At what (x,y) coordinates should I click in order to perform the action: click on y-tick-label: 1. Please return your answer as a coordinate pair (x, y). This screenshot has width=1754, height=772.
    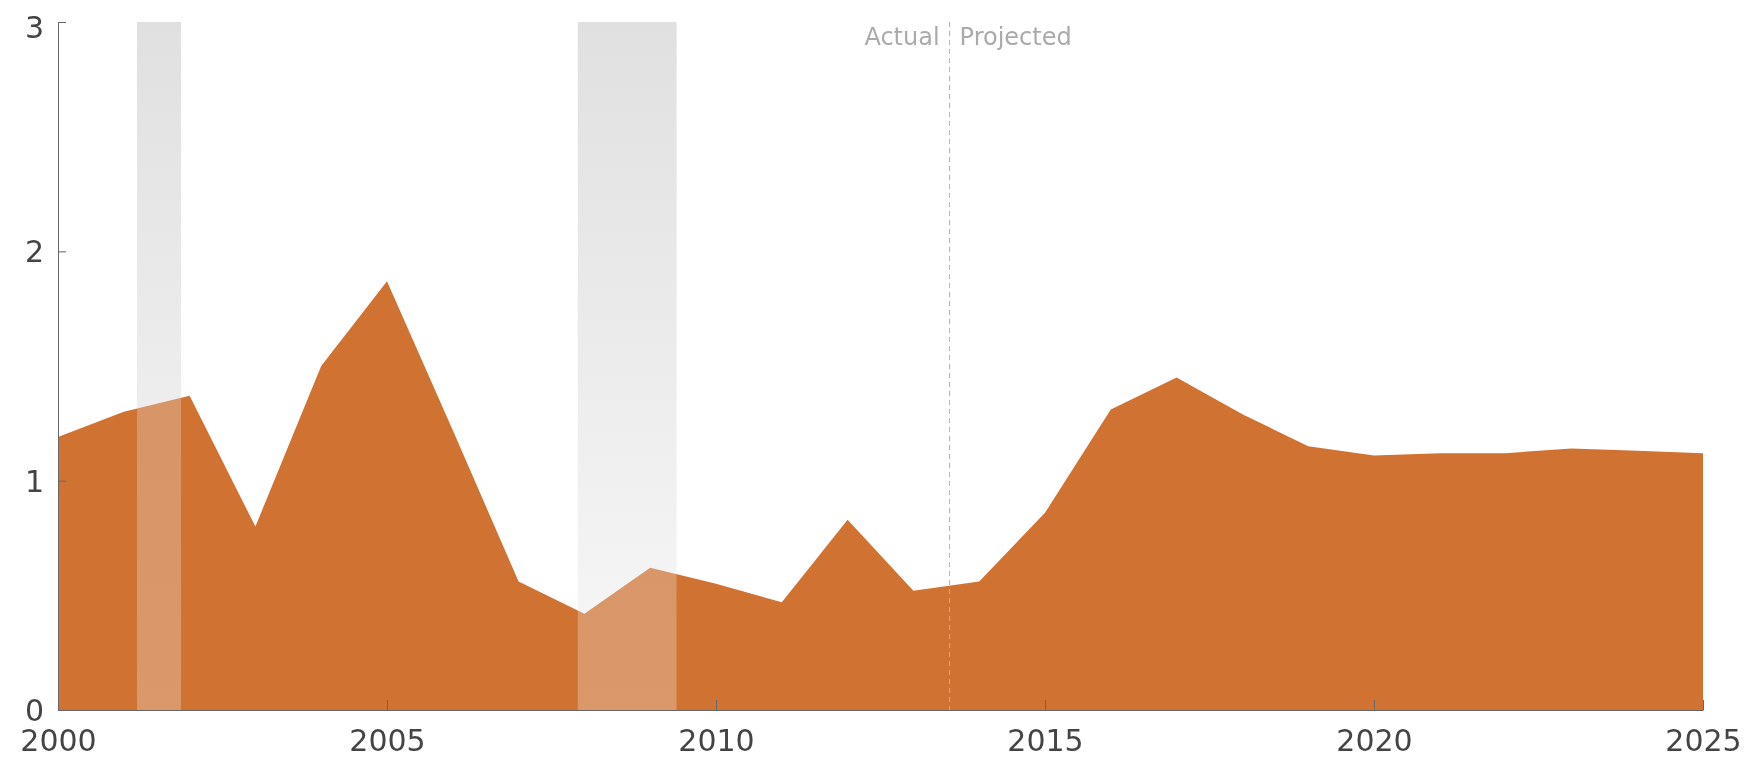
    Looking at the image, I should click on (34, 481).